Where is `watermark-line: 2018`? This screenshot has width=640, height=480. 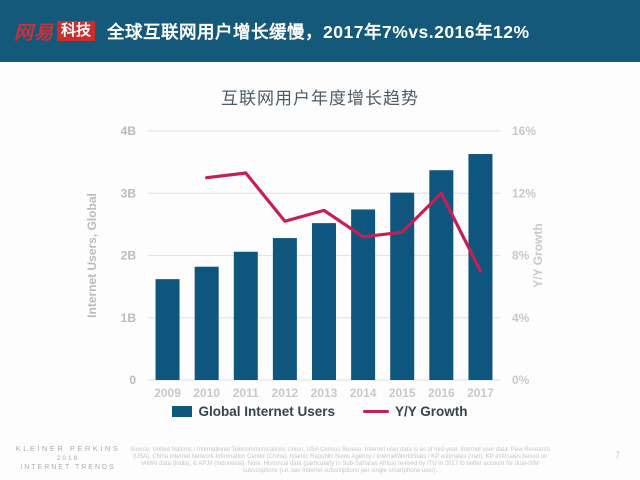 watermark-line: 2018 is located at coordinates (68, 458).